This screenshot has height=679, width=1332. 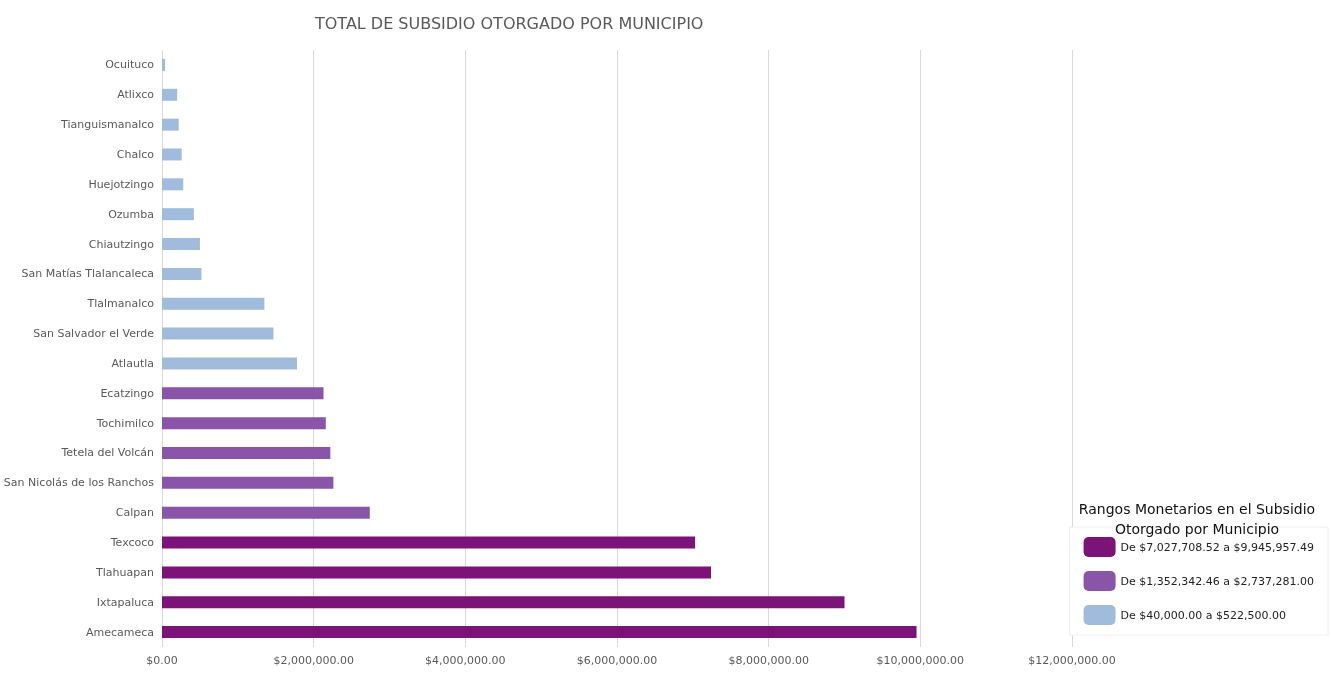 I want to click on x-tick-label: $2,000,000.00, so click(x=313, y=660).